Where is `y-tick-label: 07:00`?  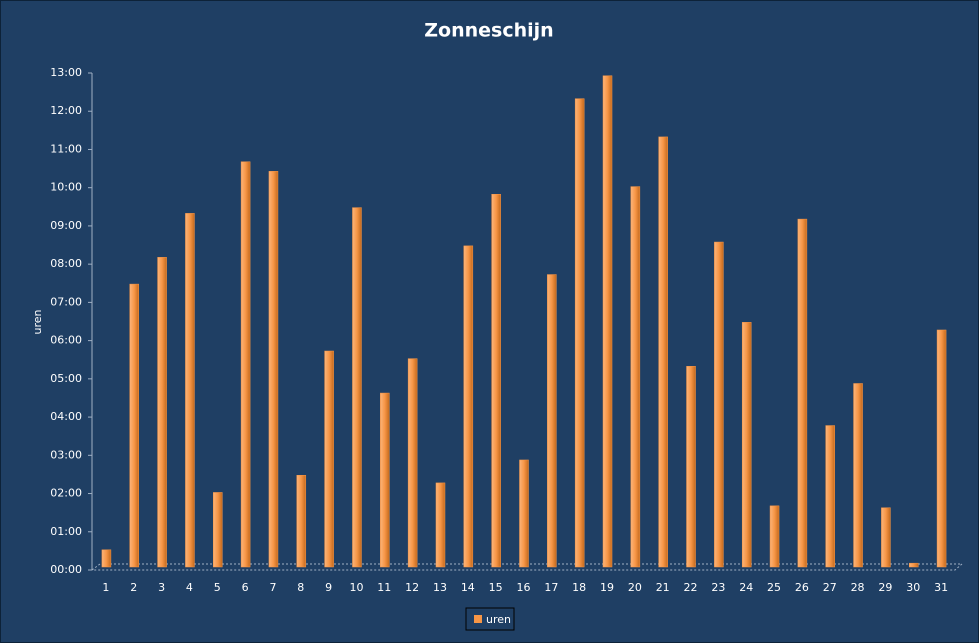
y-tick-label: 07:00 is located at coordinates (66, 301).